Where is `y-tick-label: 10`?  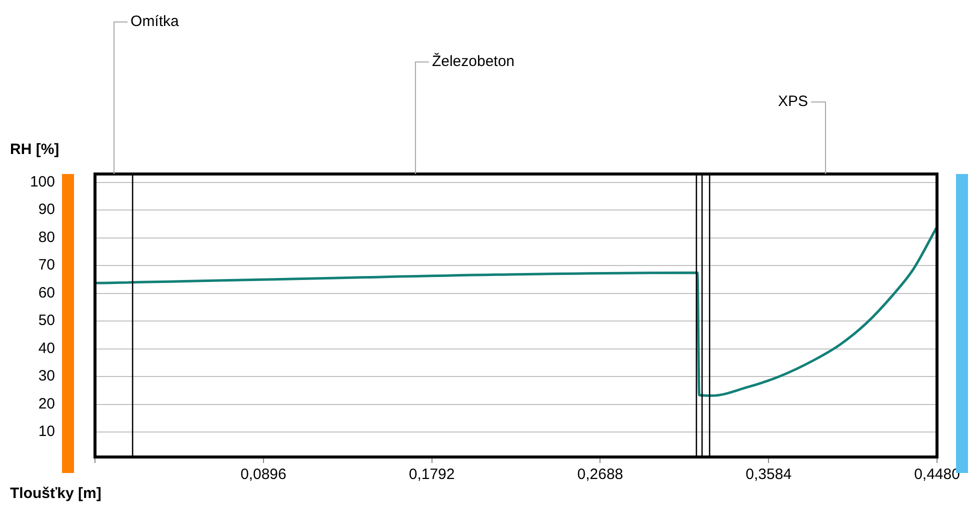 y-tick-label: 10 is located at coordinates (46, 431).